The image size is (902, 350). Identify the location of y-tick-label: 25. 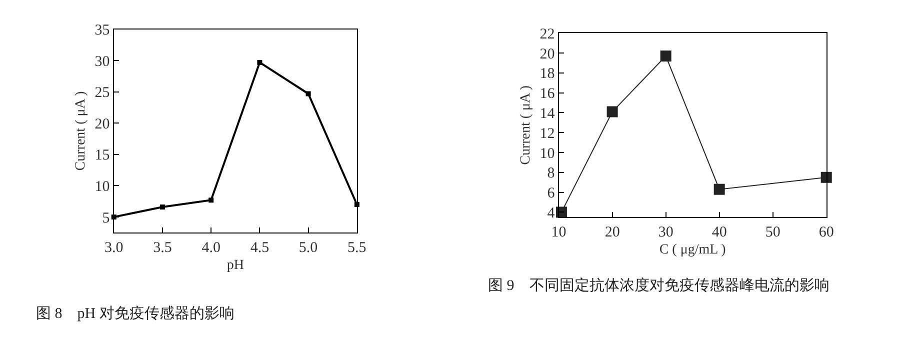
(102, 93).